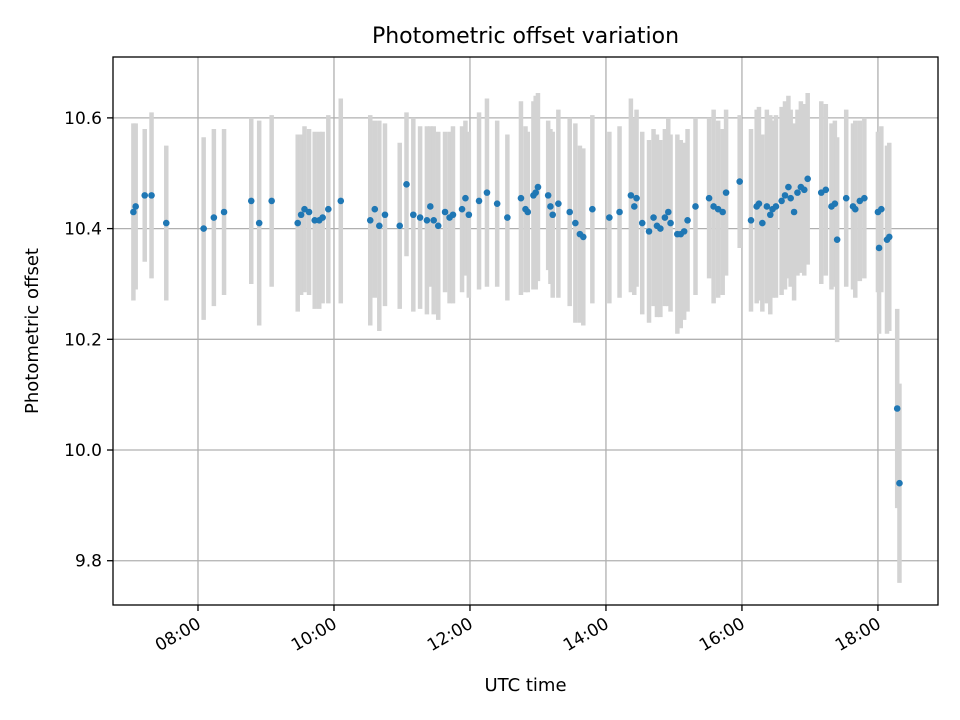 Image resolution: width=960 pixels, height=720 pixels. What do you see at coordinates (525, 36) in the screenshot?
I see `chart-title: Photometric offset variation` at bounding box center [525, 36].